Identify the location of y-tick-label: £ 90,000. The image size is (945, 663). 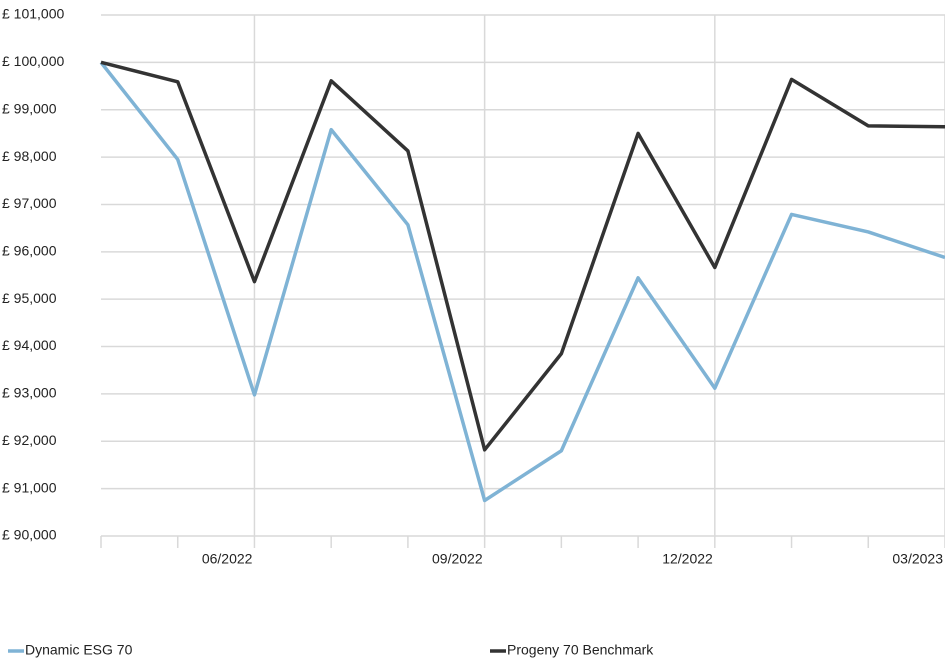
(29, 535).